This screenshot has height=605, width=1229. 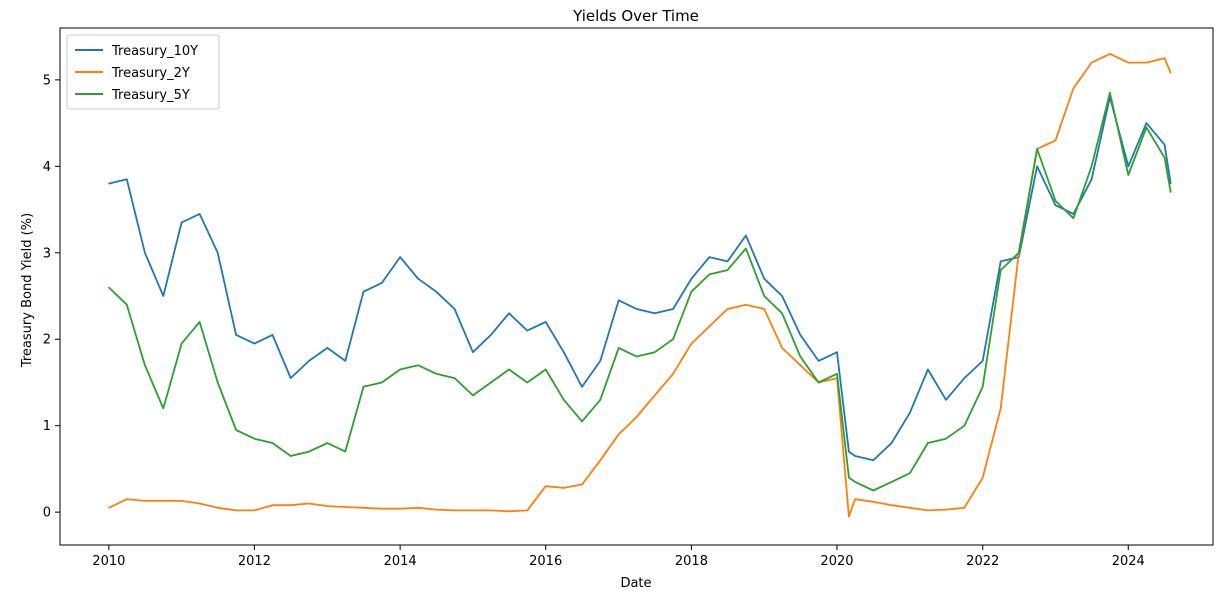 What do you see at coordinates (154, 51) in the screenshot?
I see `legend-label: Treasury_10Y` at bounding box center [154, 51].